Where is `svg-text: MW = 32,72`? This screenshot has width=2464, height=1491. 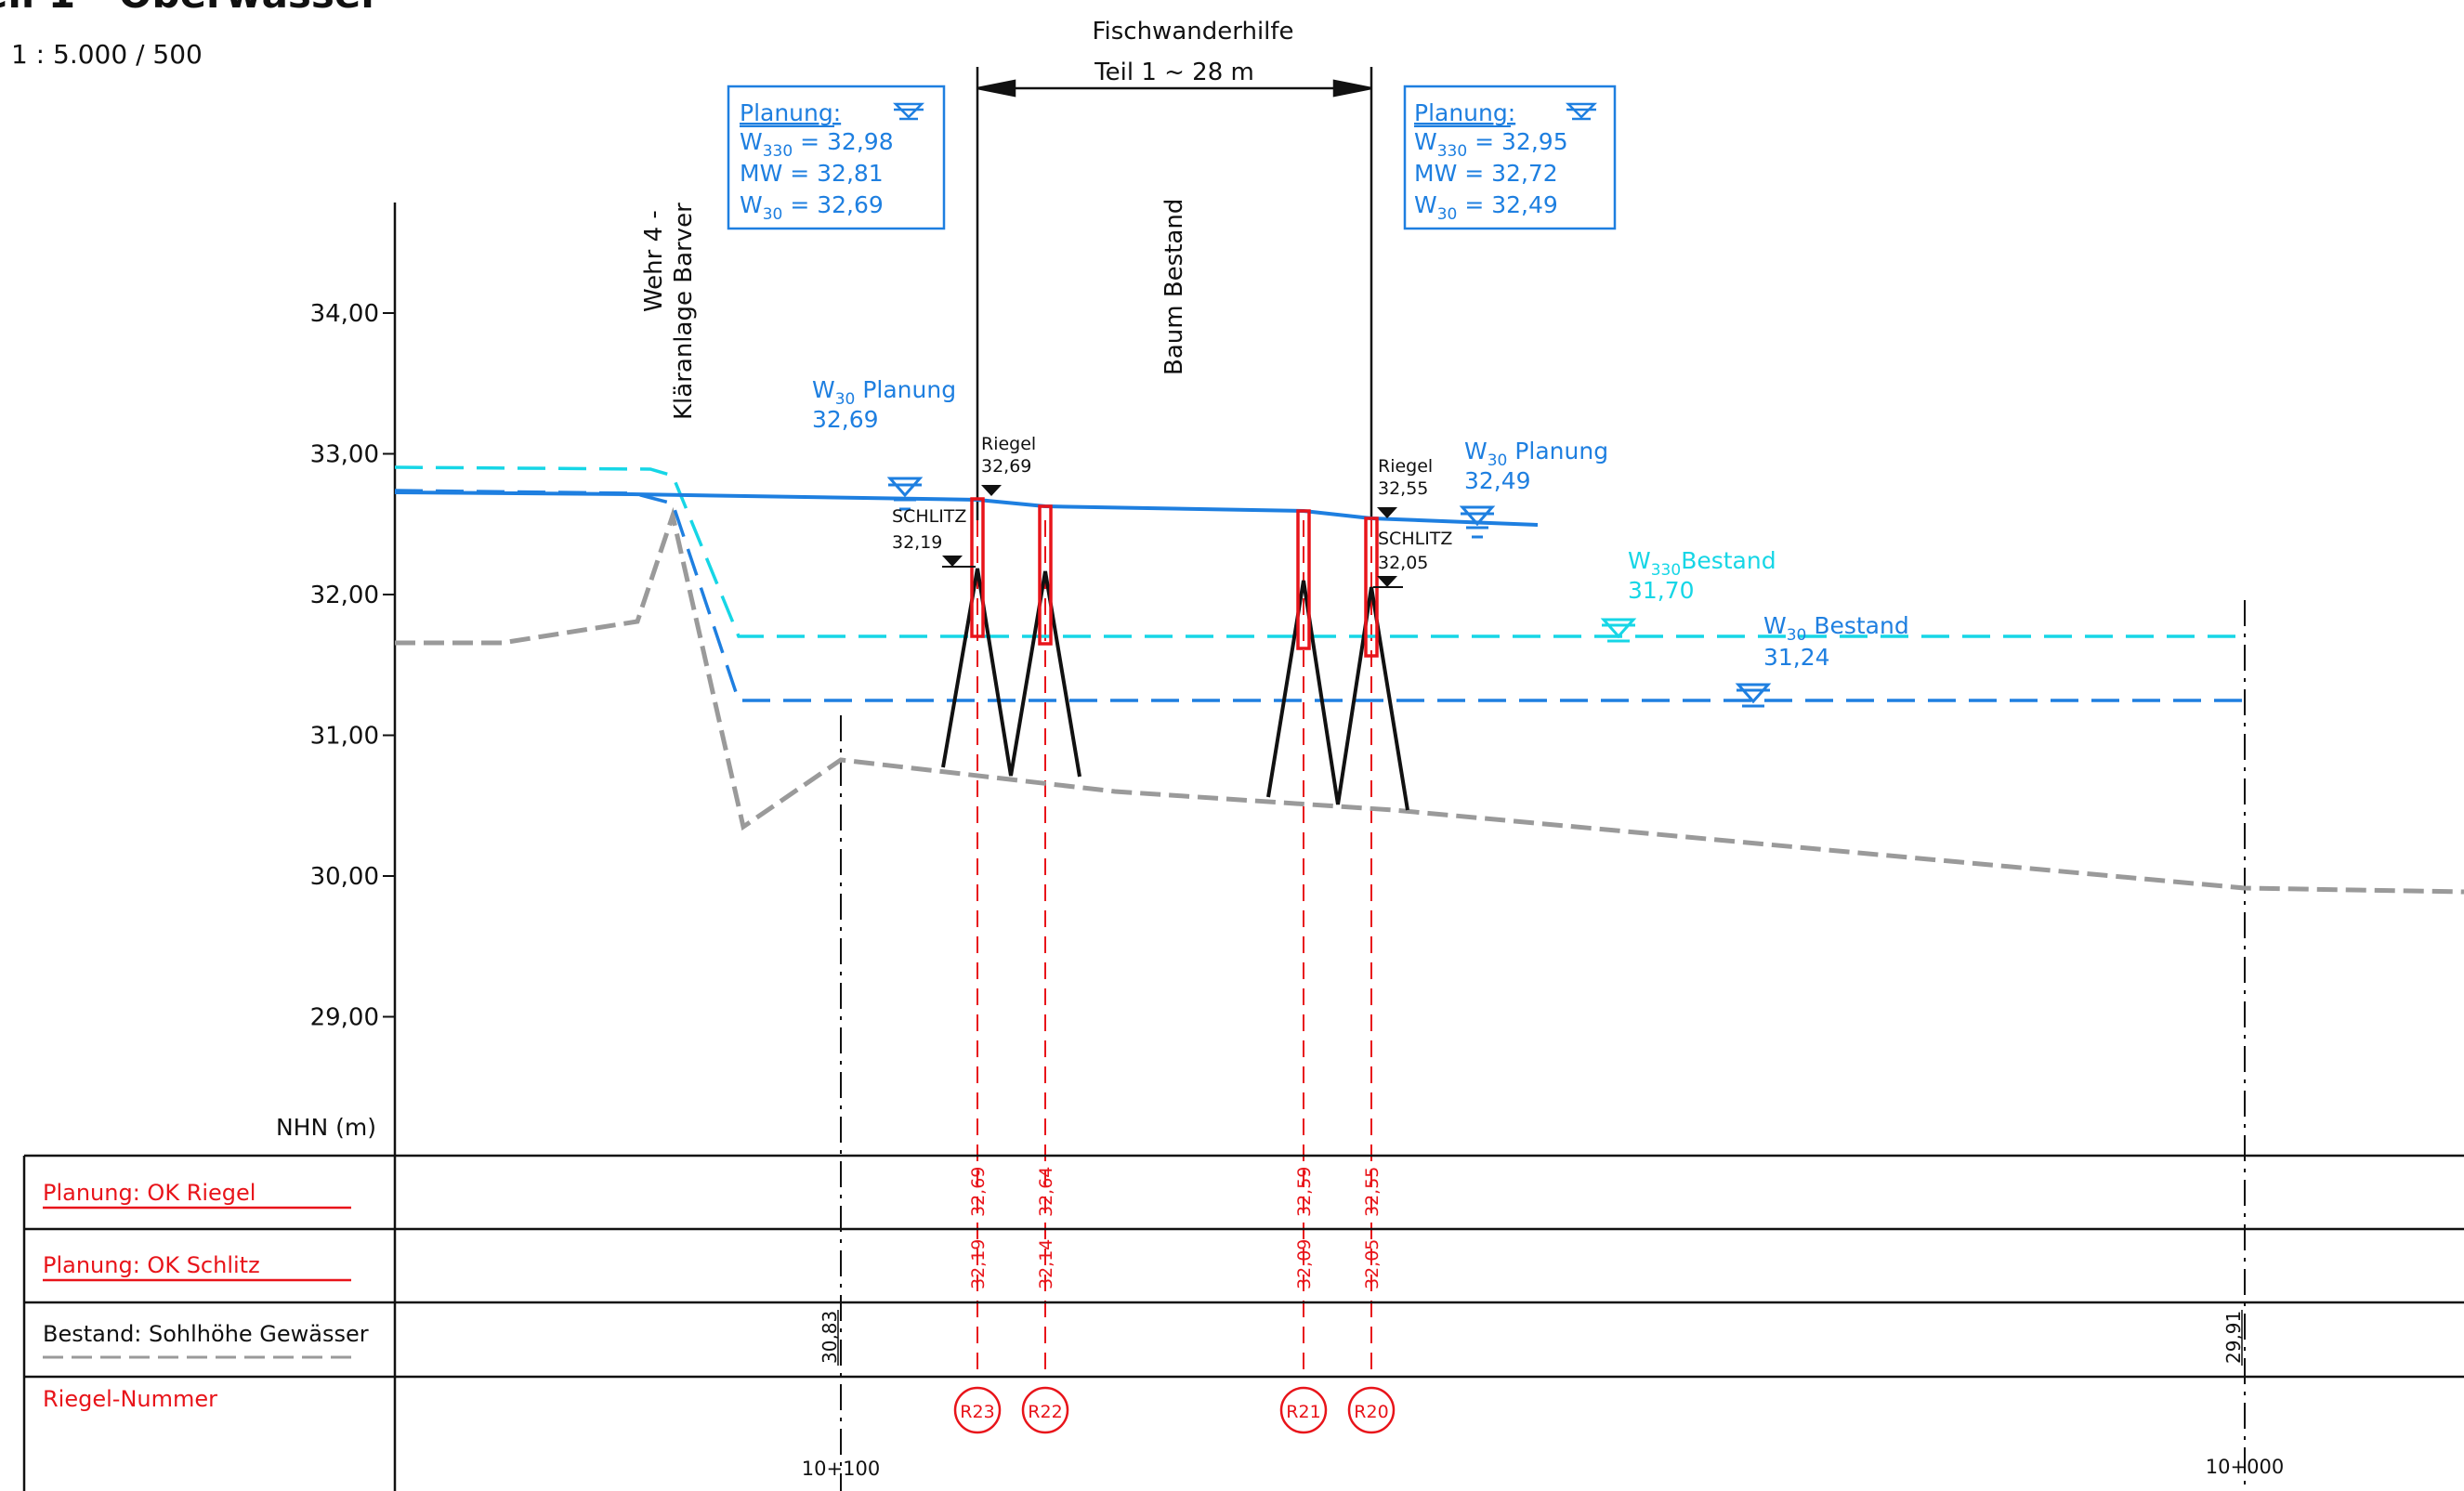 svg-text: MW = 32,72 is located at coordinates (1486, 173).